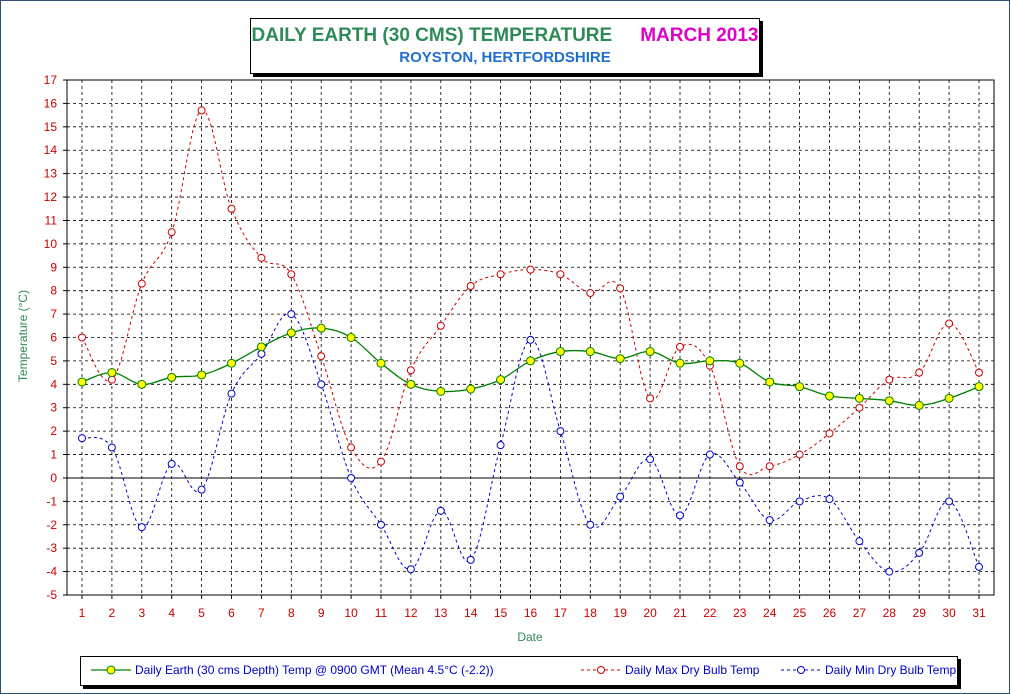  Describe the element at coordinates (432, 35) in the screenshot. I see `chart-title: DAILY EARTH (30 CMS) TEMPERATURE` at that location.